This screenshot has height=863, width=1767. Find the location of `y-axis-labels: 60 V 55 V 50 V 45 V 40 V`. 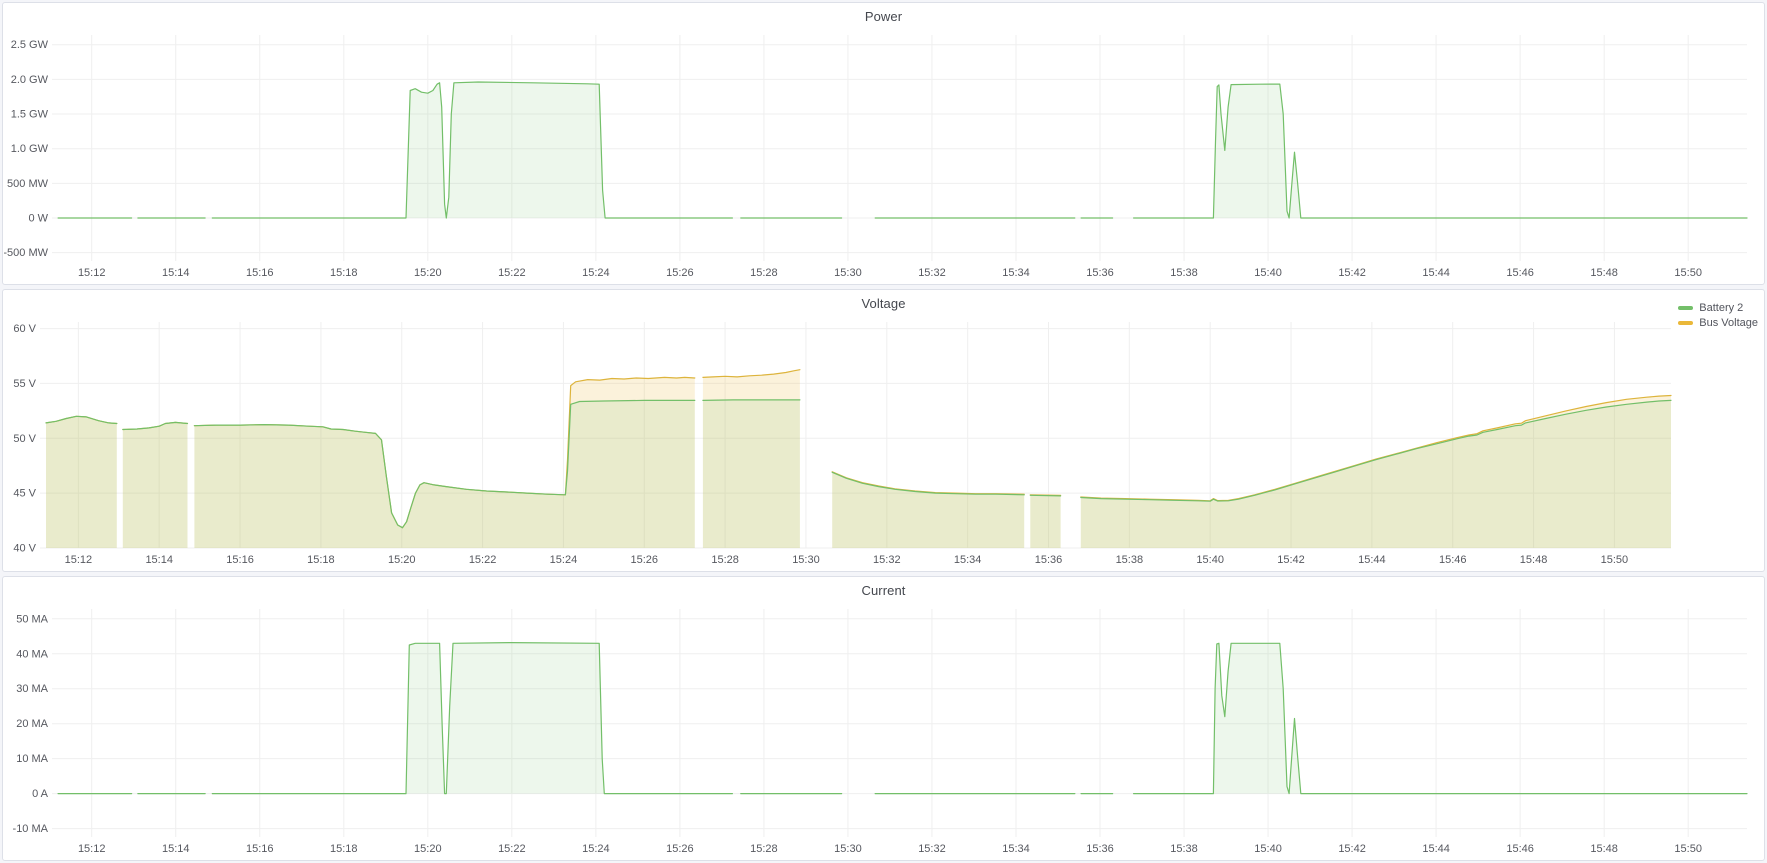

y-axis-labels: 60 V 55 V 50 V 45 V 40 V is located at coordinates (24, 438).